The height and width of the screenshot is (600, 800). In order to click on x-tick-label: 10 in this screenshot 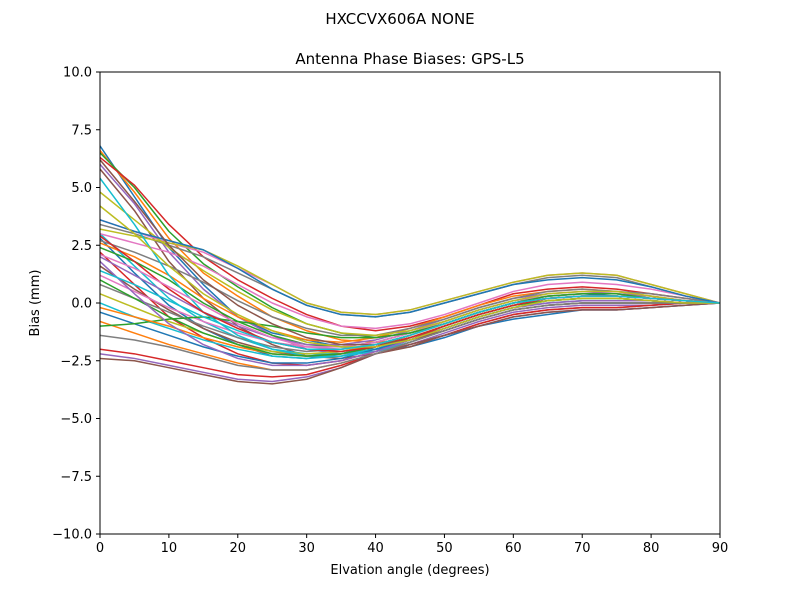, I will do `click(169, 548)`.